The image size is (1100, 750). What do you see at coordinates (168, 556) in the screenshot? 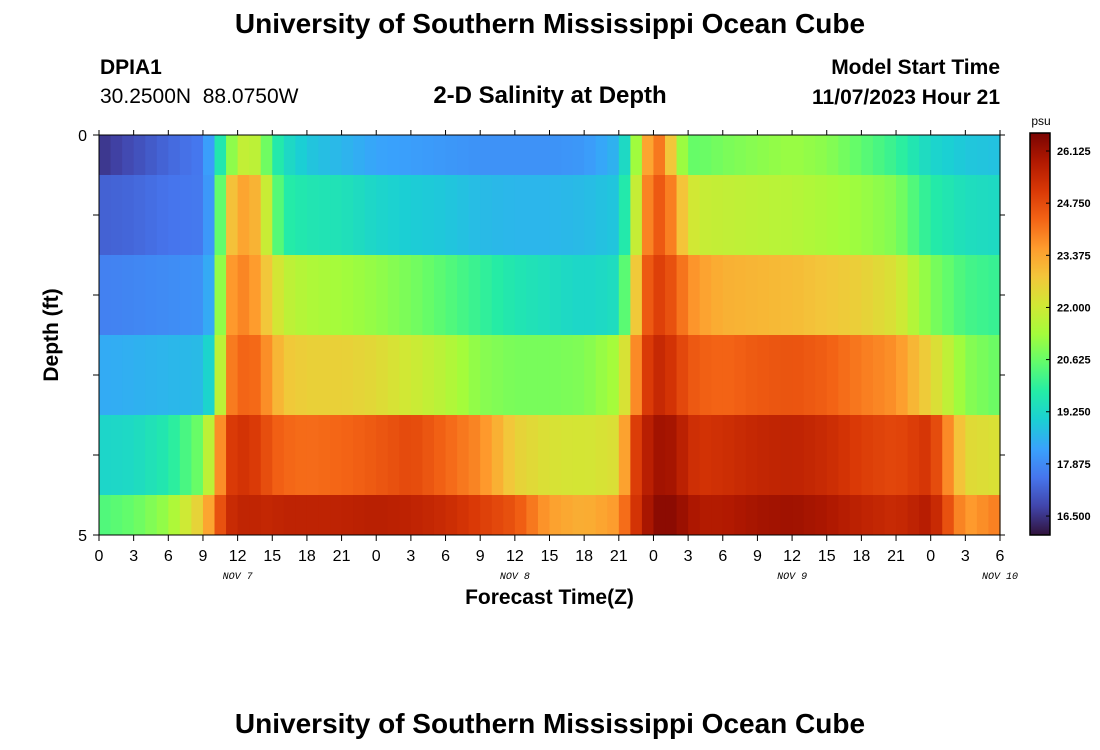
I see `x-tick-label: 6` at bounding box center [168, 556].